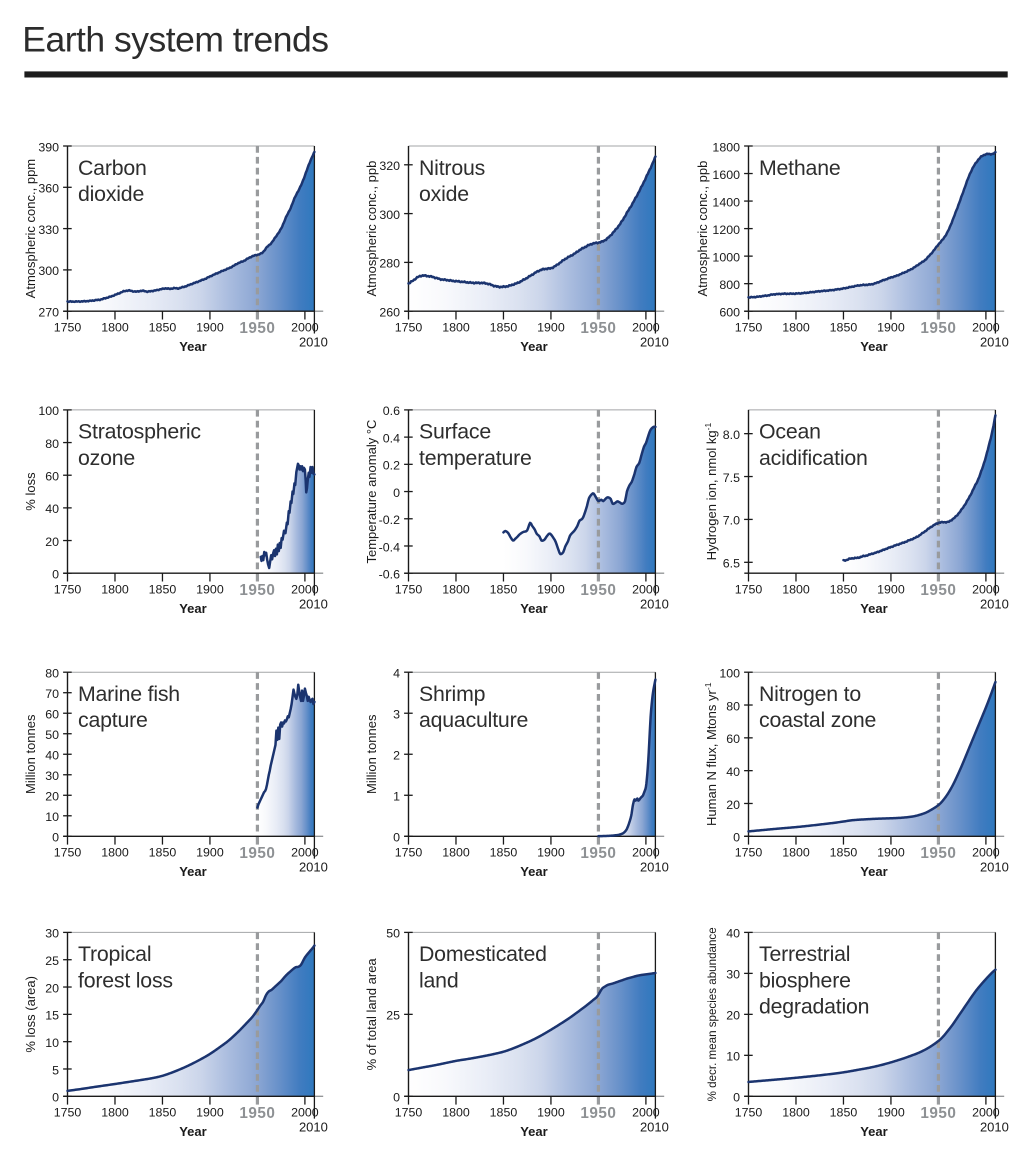  Describe the element at coordinates (805, 980) in the screenshot. I see `svg-text: biosphere` at that location.